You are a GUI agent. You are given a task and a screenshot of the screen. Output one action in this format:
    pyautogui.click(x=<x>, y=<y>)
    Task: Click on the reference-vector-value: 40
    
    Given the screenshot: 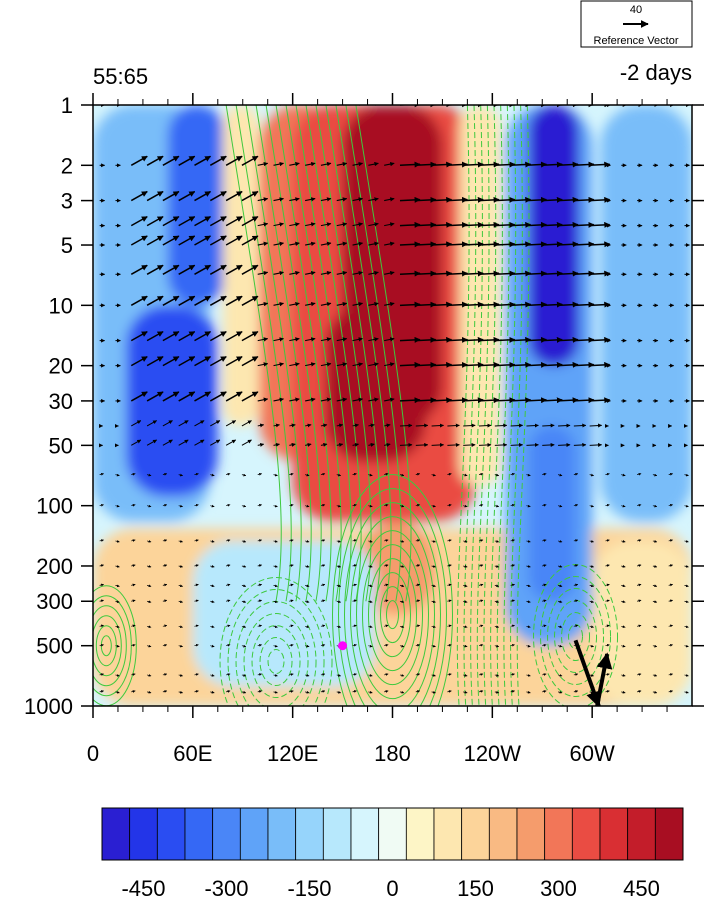 What is the action you would take?
    pyautogui.click(x=636, y=10)
    